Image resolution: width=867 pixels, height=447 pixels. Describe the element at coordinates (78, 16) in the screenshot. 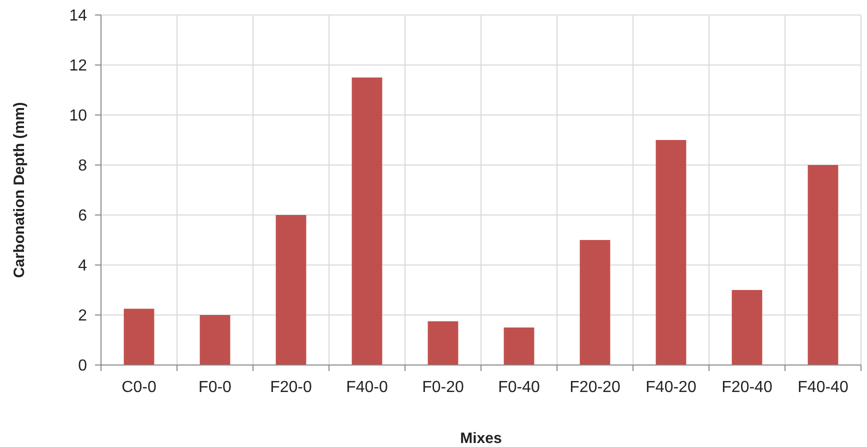

I see `y-tick-label: 14` at that location.